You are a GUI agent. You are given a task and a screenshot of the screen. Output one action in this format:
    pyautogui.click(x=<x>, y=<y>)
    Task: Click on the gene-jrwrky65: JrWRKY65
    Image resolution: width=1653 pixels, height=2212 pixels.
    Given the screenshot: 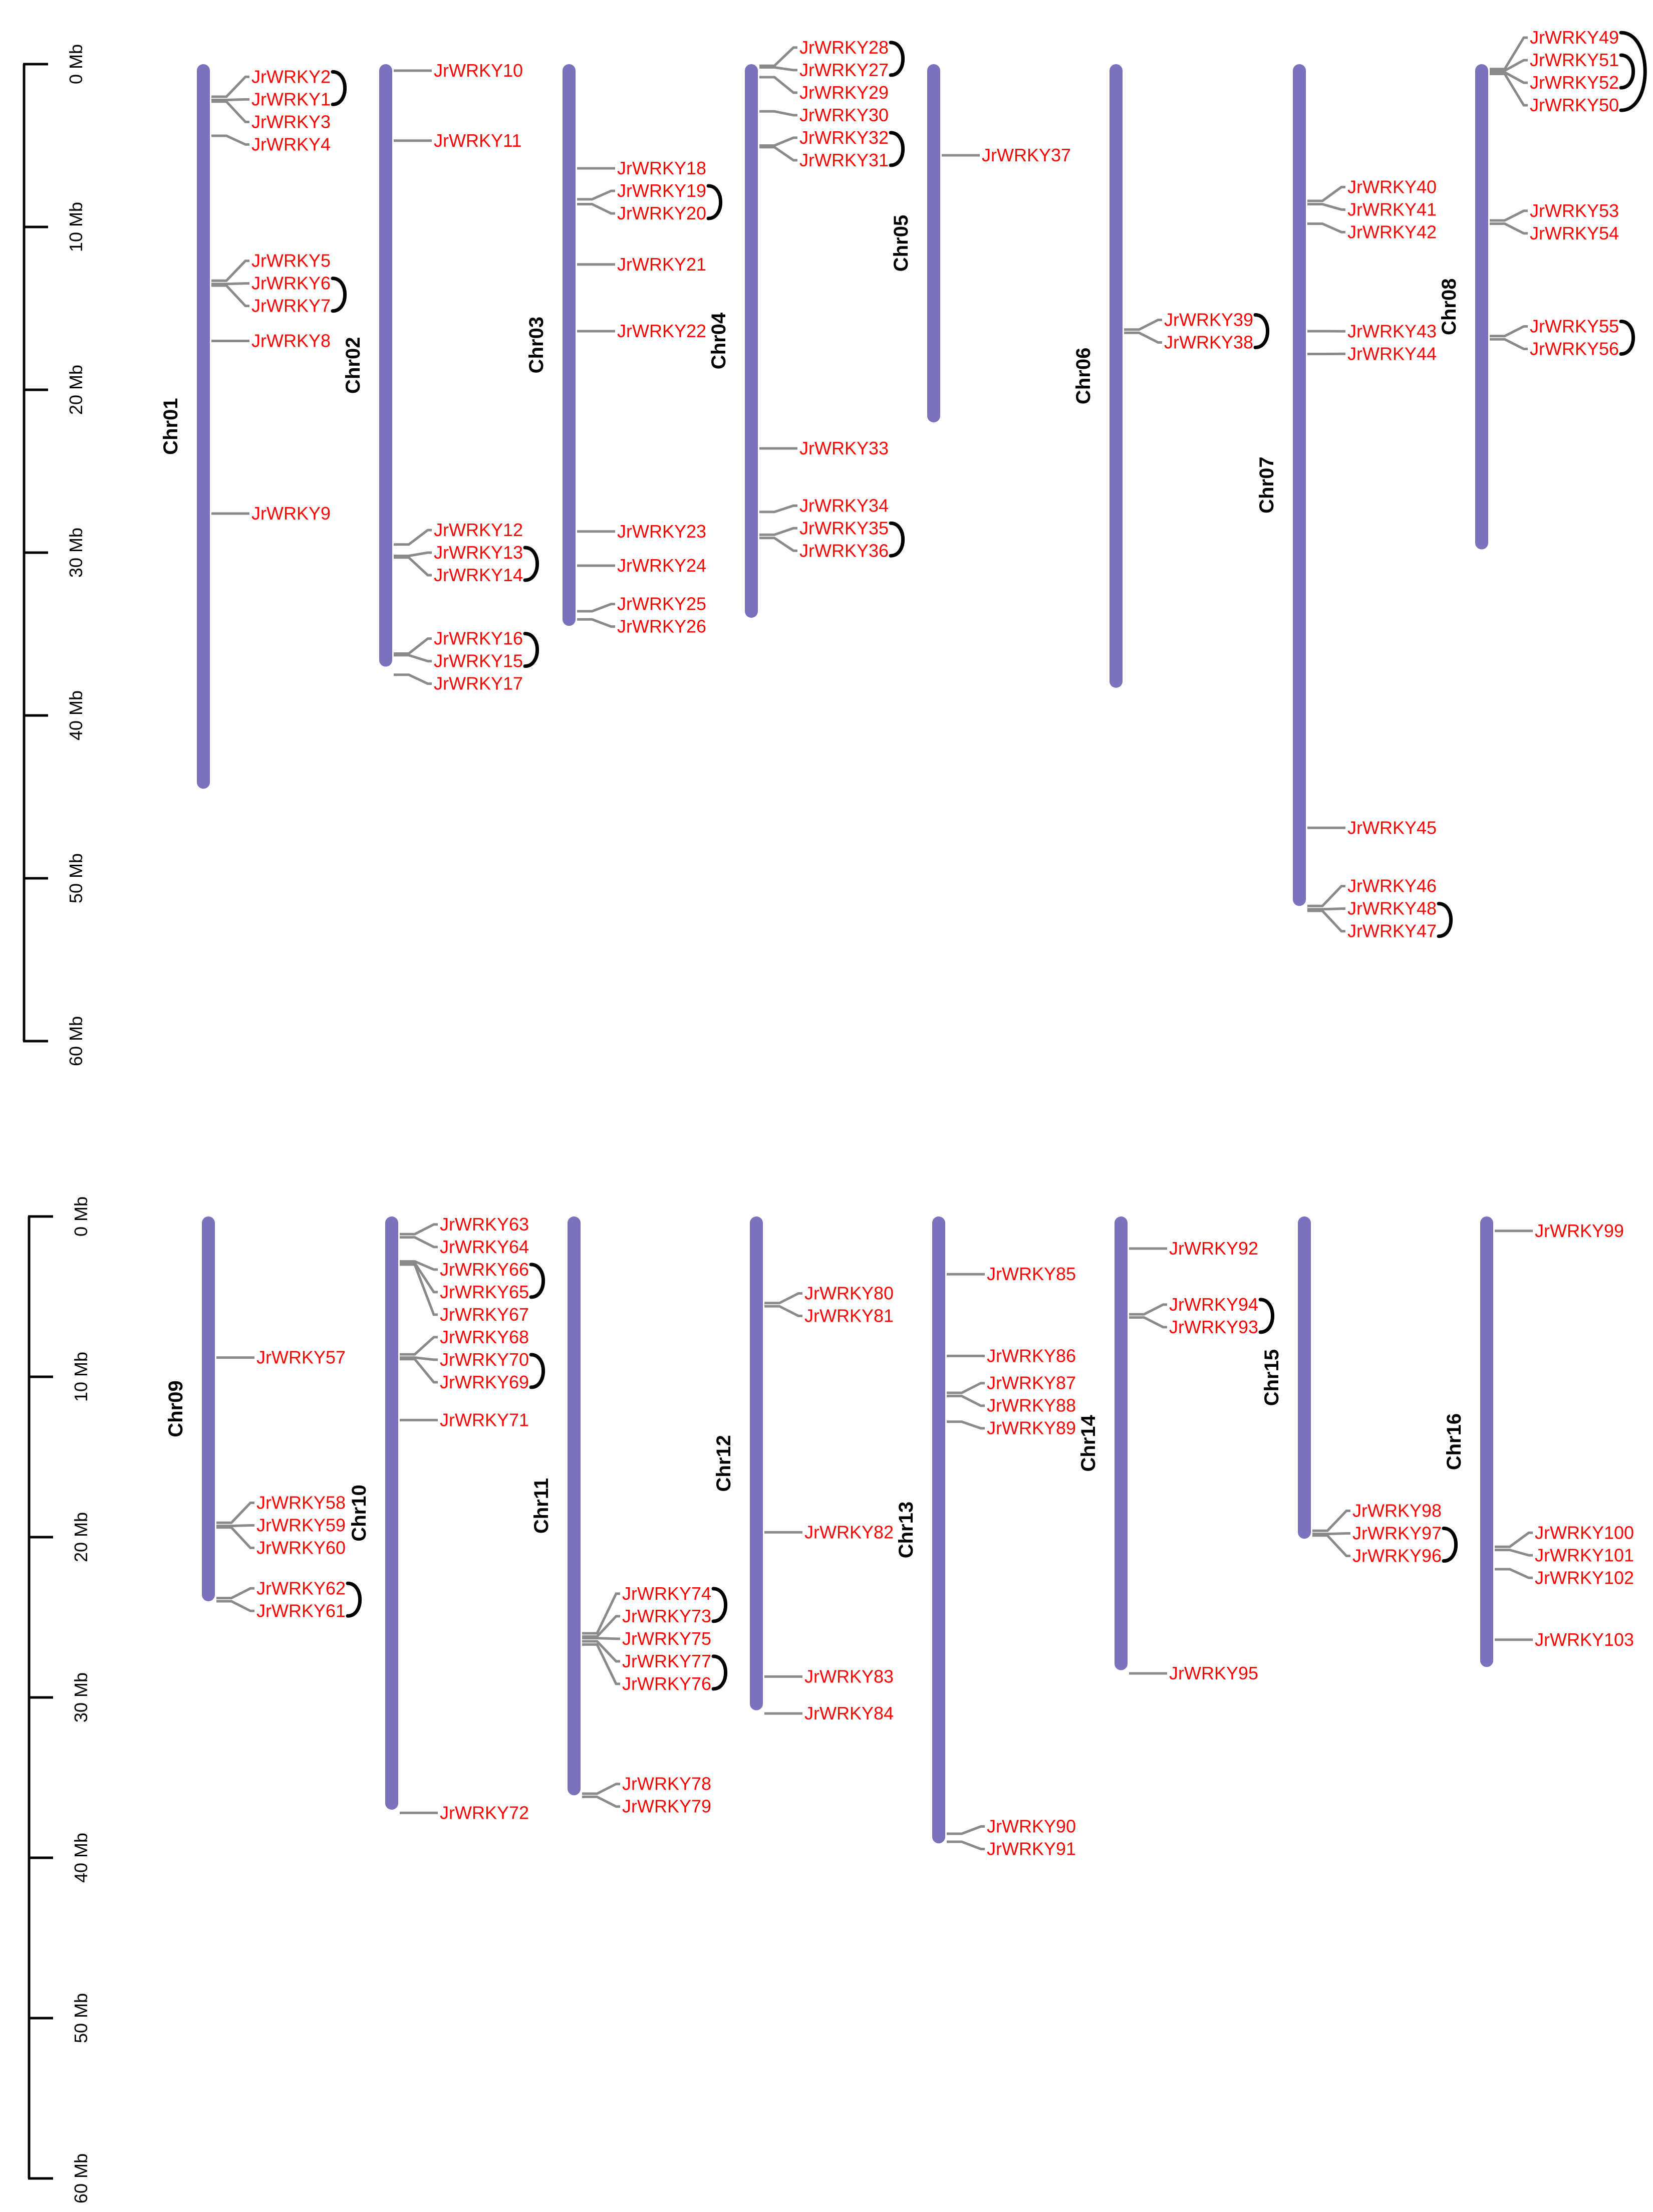 What is the action you would take?
    pyautogui.click(x=464, y=1282)
    